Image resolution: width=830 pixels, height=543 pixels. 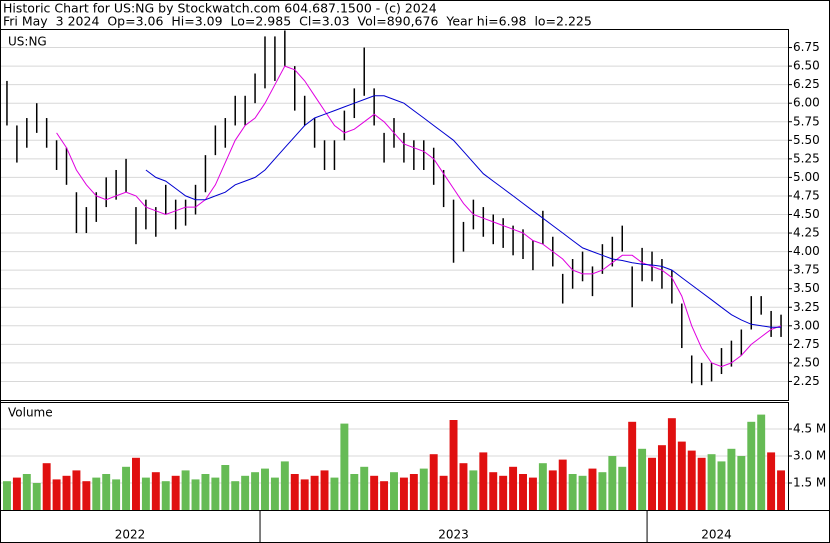 I want to click on y-tick-label: 3.0 M, so click(x=809, y=456).